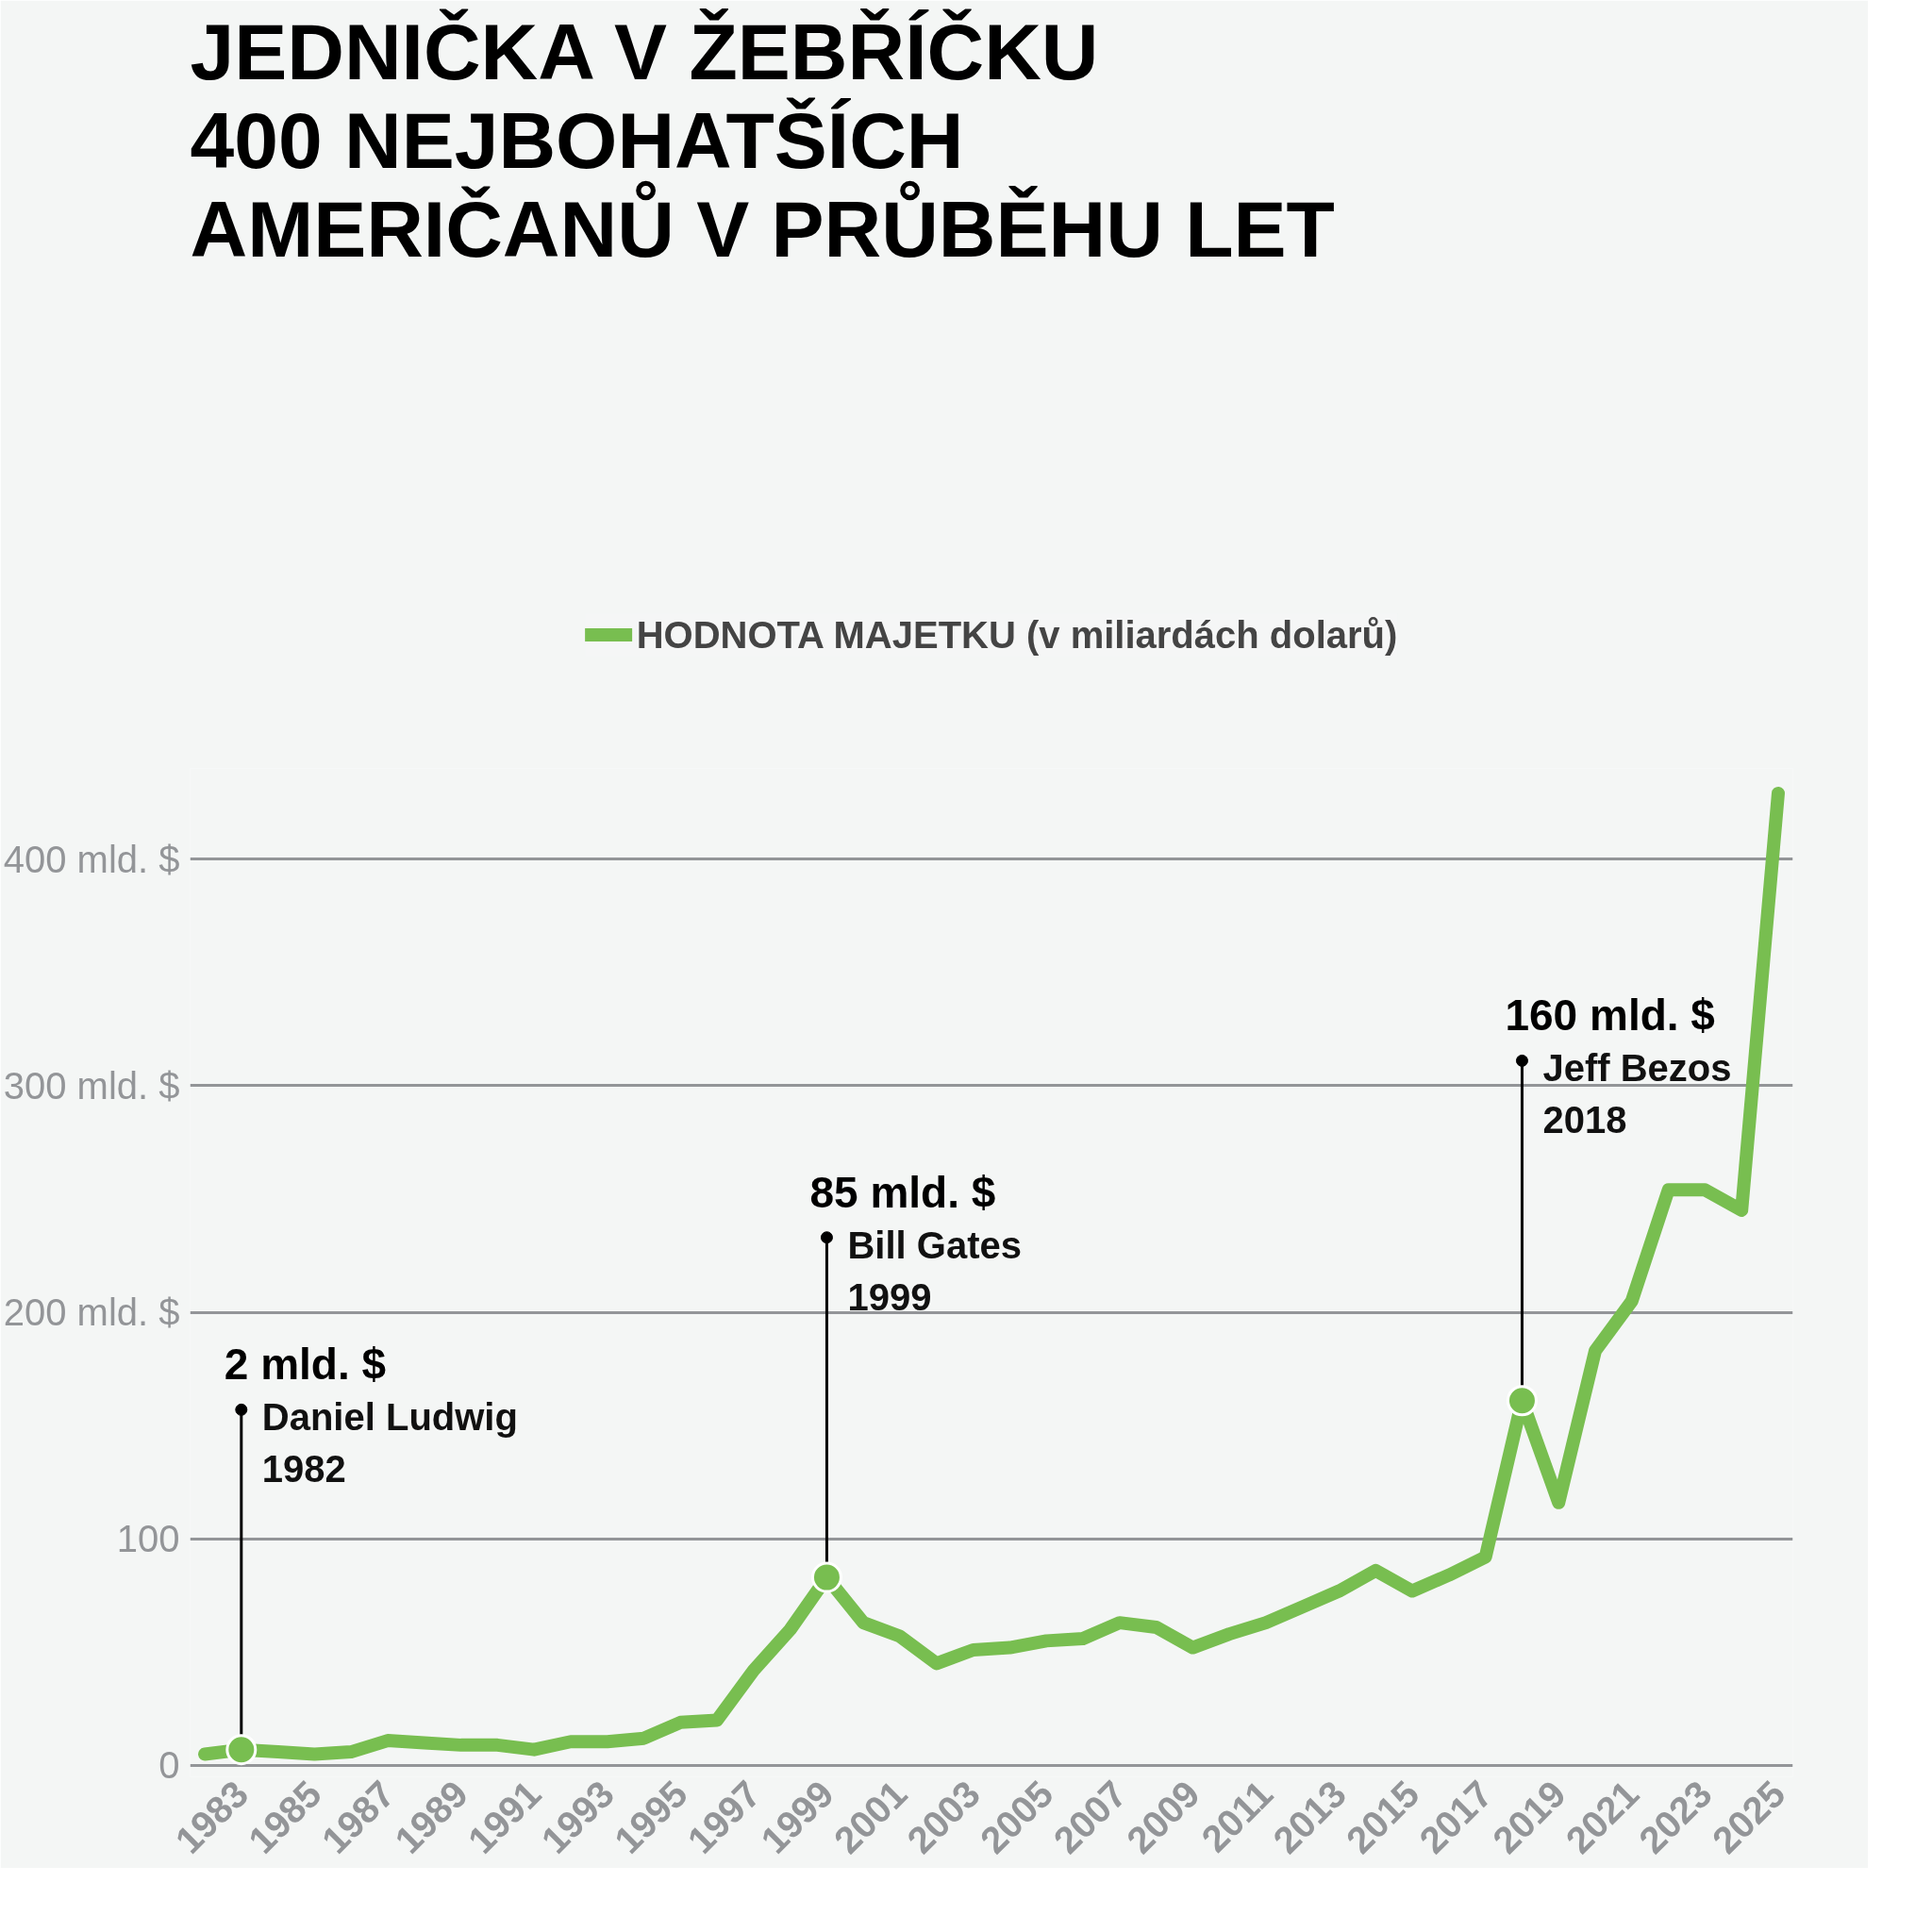 The width and height of the screenshot is (1932, 1932). Describe the element at coordinates (169, 1765) in the screenshot. I see `y-tick-label: 0` at that location.